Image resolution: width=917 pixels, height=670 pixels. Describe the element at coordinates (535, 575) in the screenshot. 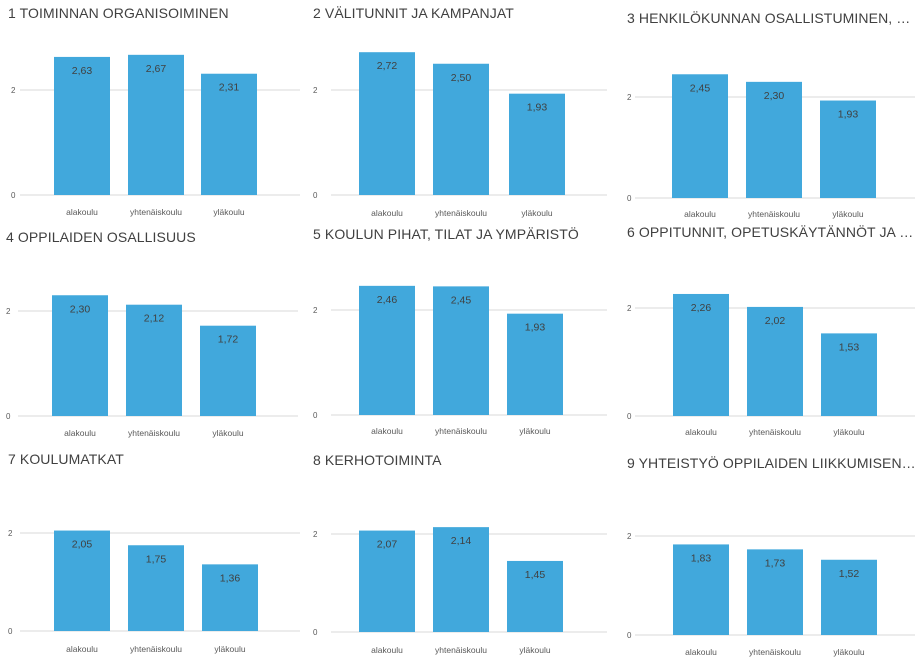

I see `data-label: 1,45` at that location.